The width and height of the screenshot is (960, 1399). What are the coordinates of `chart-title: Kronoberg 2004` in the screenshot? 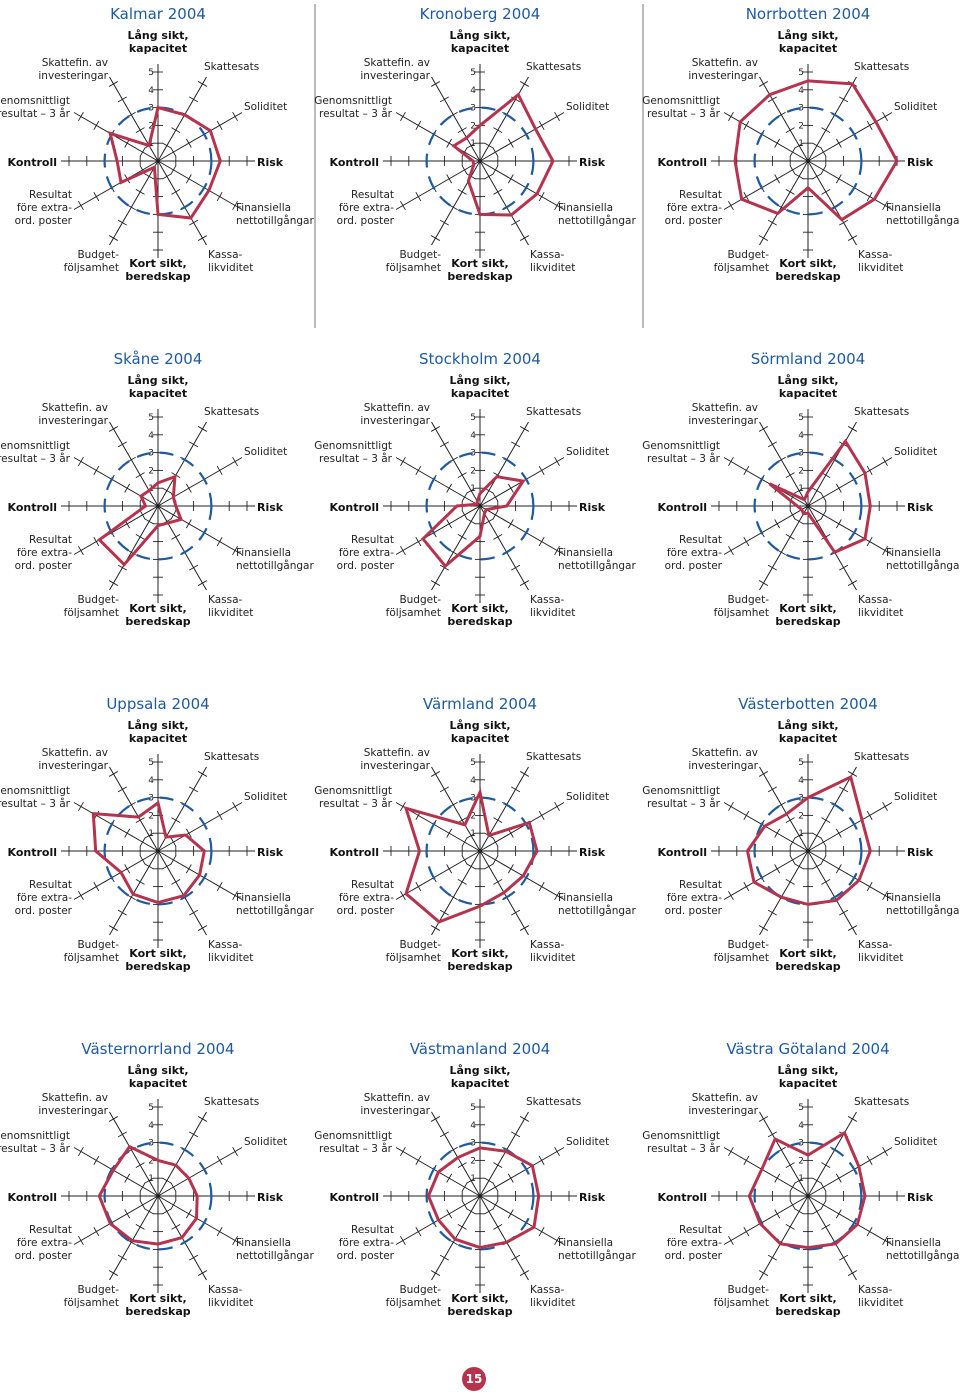 It's located at (480, 14).